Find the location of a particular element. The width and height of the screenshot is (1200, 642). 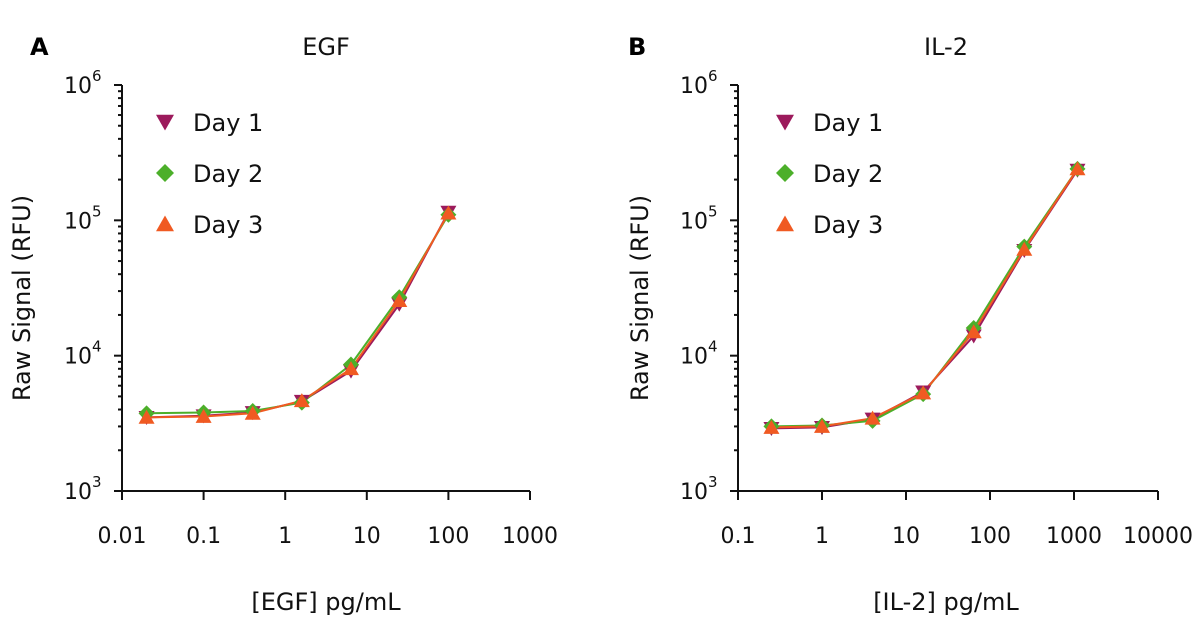

chart-title: IL-2 is located at coordinates (946, 47).